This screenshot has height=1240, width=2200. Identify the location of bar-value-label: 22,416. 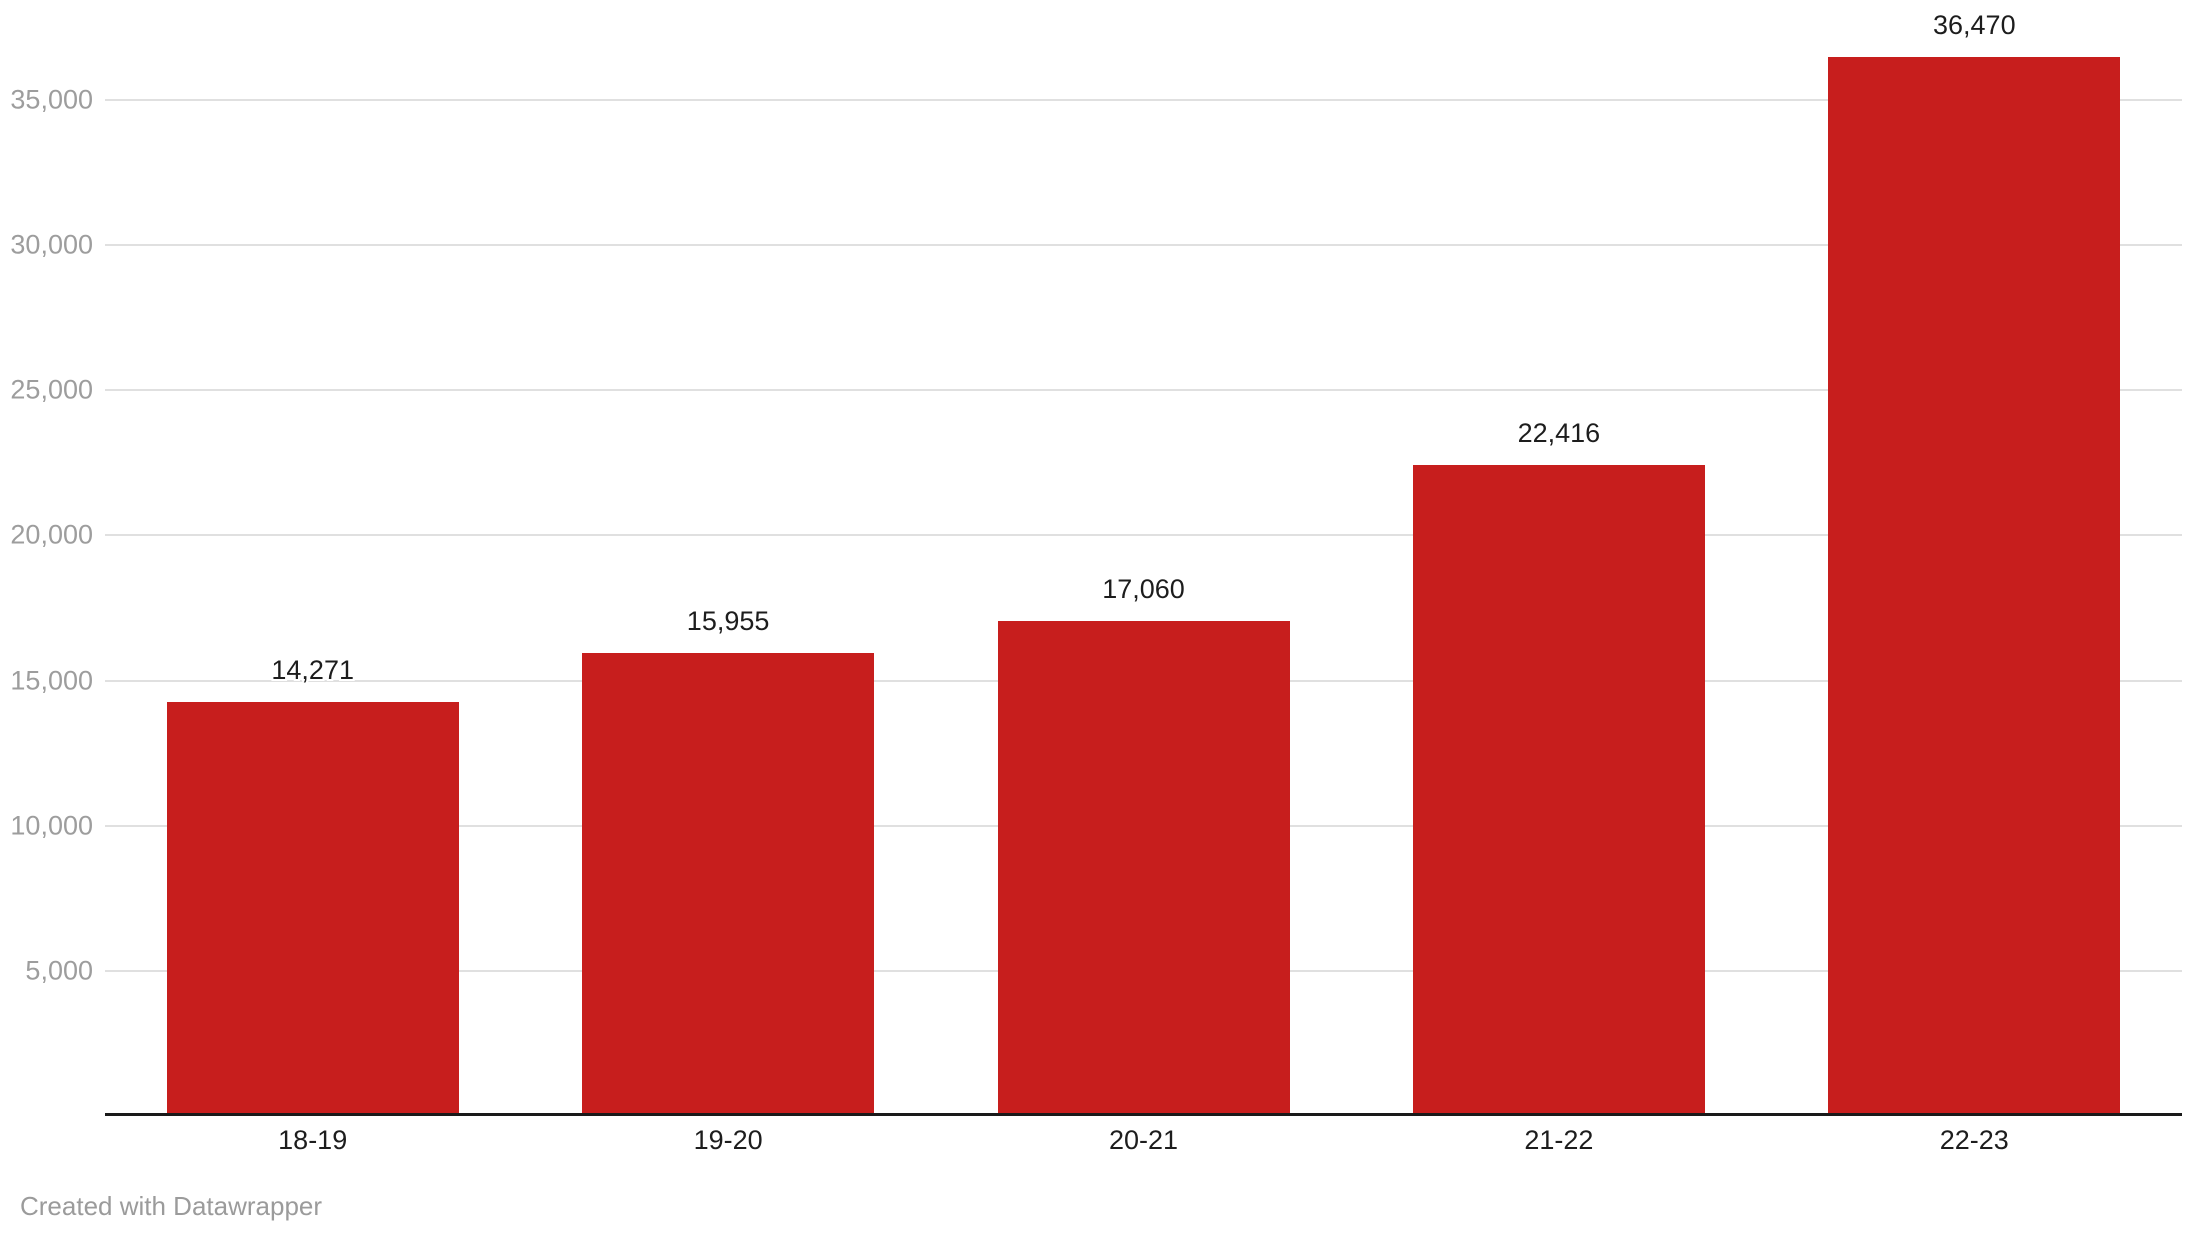
(1559, 433).